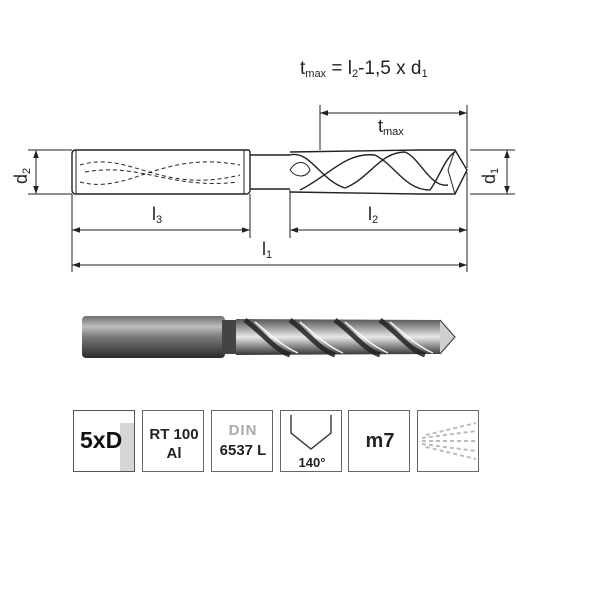 Image resolution: width=600 pixels, height=600 pixels. Describe the element at coordinates (364, 69) in the screenshot. I see `tmax-formula: tmax = l2-1,5 x d1` at that location.